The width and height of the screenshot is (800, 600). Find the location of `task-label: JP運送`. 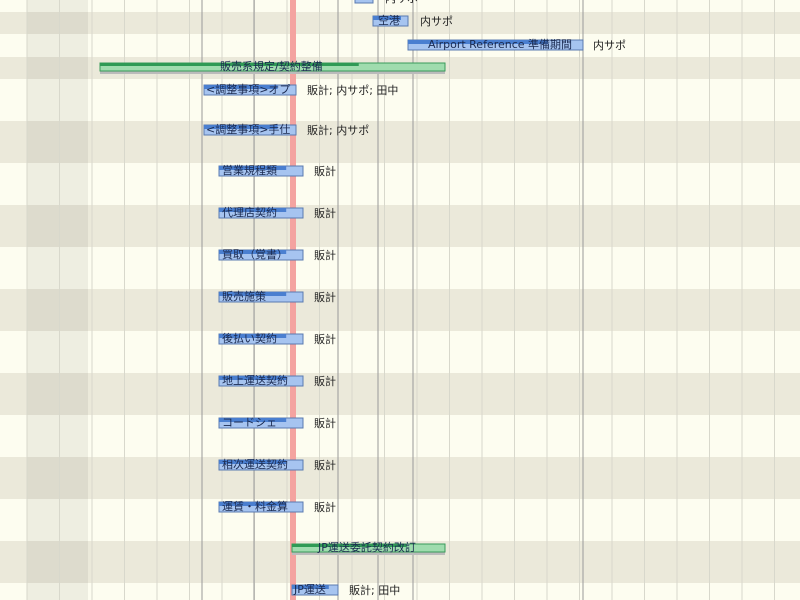

task-label: JP運送 is located at coordinates (309, 589).